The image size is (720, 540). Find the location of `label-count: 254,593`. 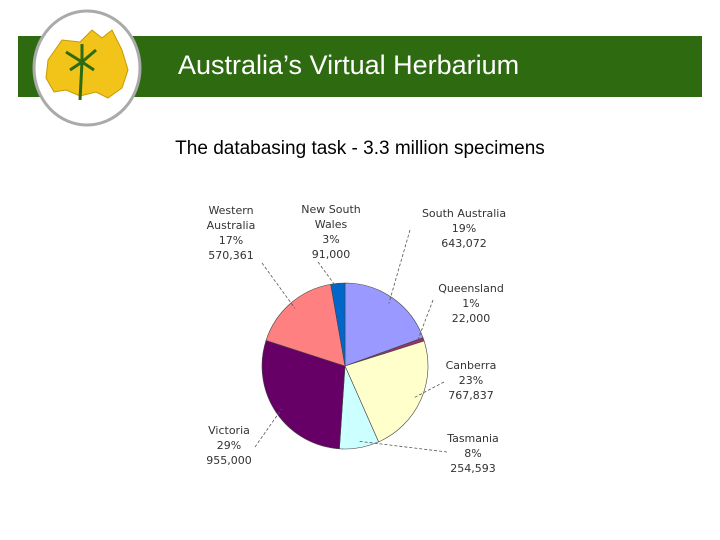

label-count: 254,593 is located at coordinates (473, 468).